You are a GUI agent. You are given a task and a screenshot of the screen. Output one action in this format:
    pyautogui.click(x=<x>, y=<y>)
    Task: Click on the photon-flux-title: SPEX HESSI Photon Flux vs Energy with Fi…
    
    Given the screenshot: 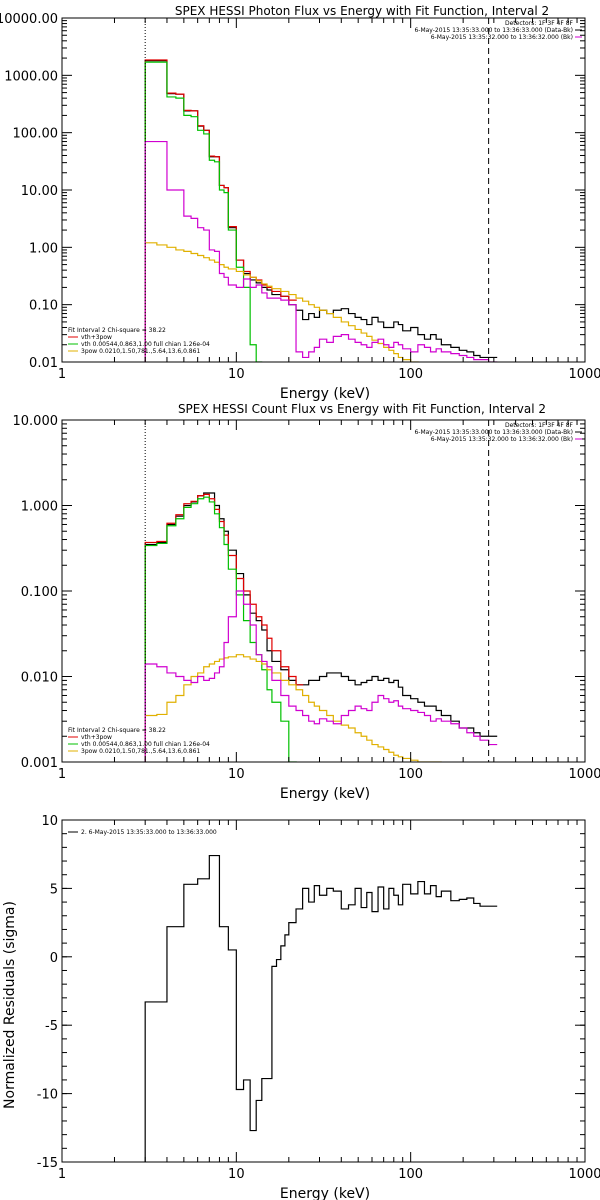 What is the action you would take?
    pyautogui.click(x=362, y=11)
    